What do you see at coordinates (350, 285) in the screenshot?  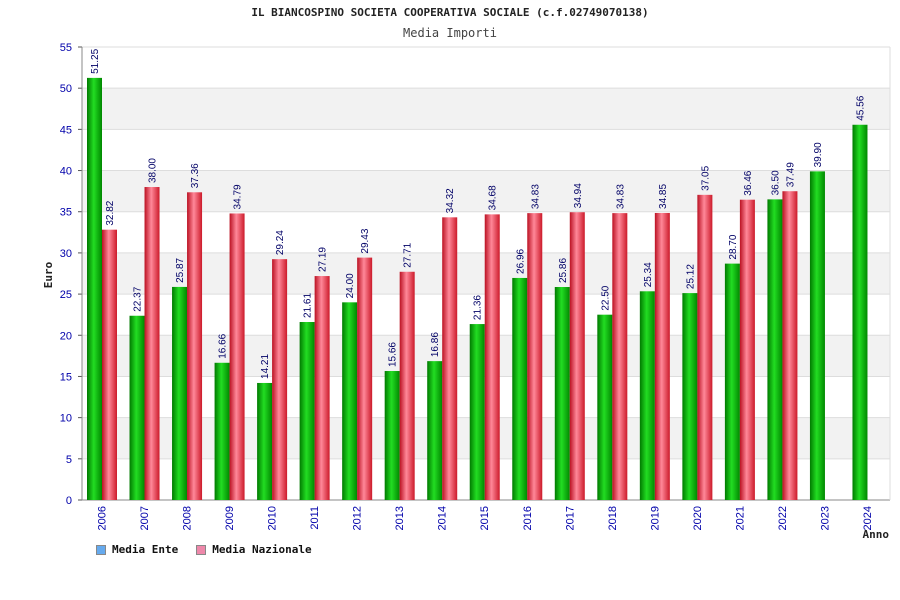 I see `data-label: 24.00` at bounding box center [350, 285].